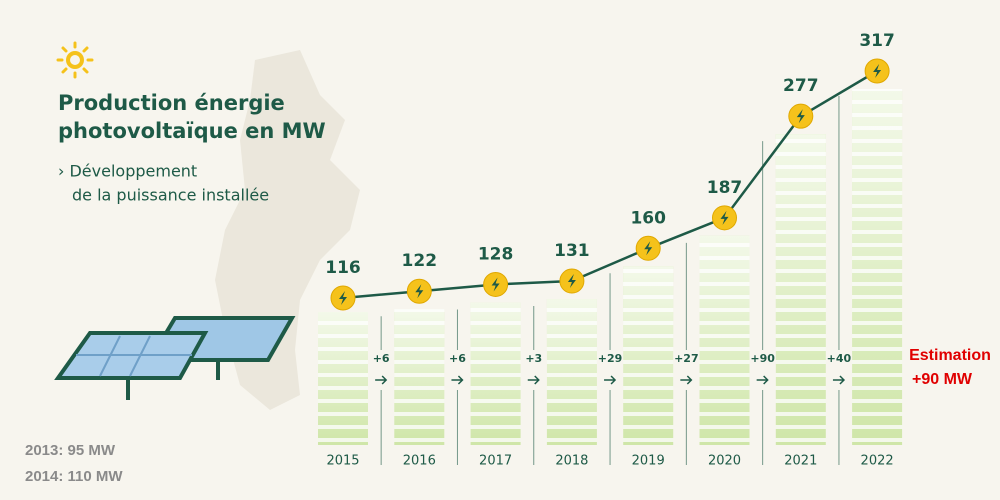  I want to click on x-tick-label: 2022, so click(877, 461).